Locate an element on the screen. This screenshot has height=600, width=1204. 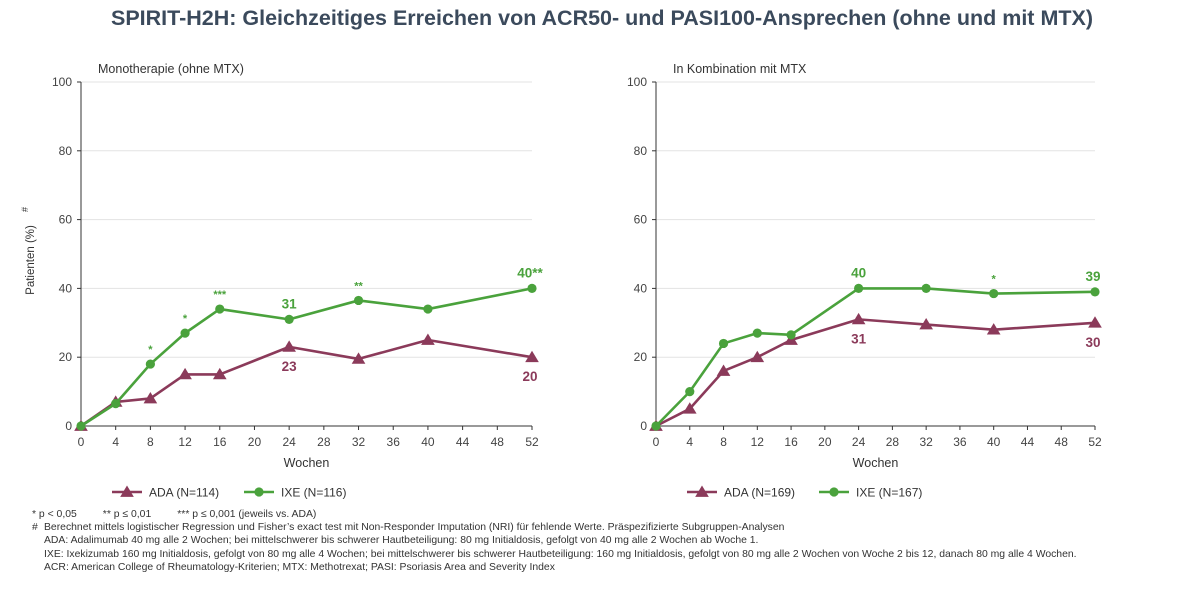
x-tick-label: 40 is located at coordinates (994, 442).